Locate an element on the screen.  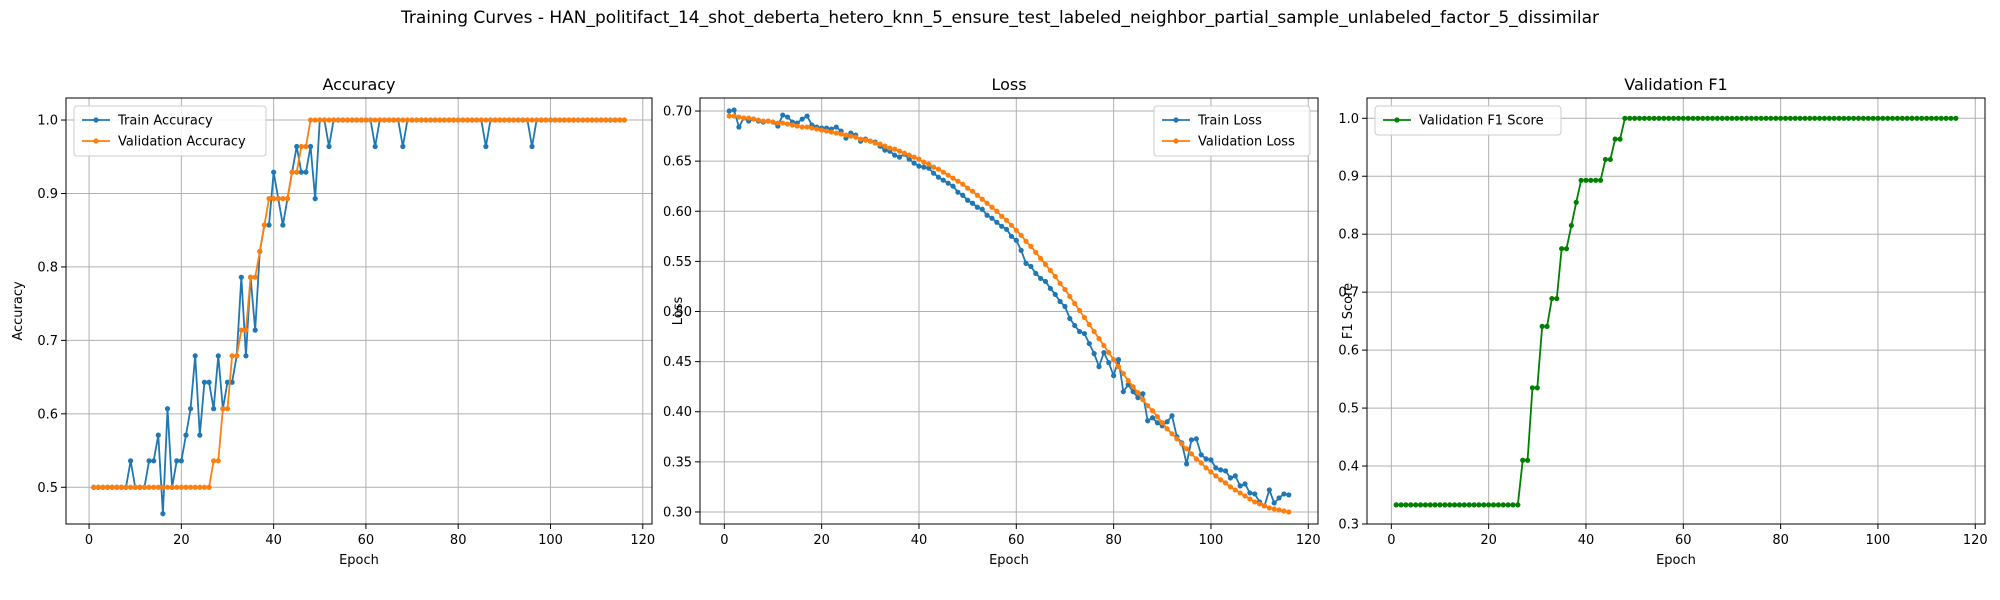
y-axis-label: F1 Score is located at coordinates (1348, 311).